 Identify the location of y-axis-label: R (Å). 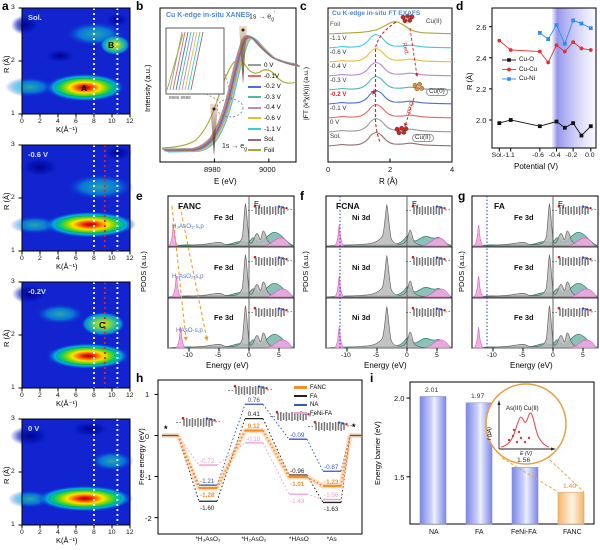
(469, 81).